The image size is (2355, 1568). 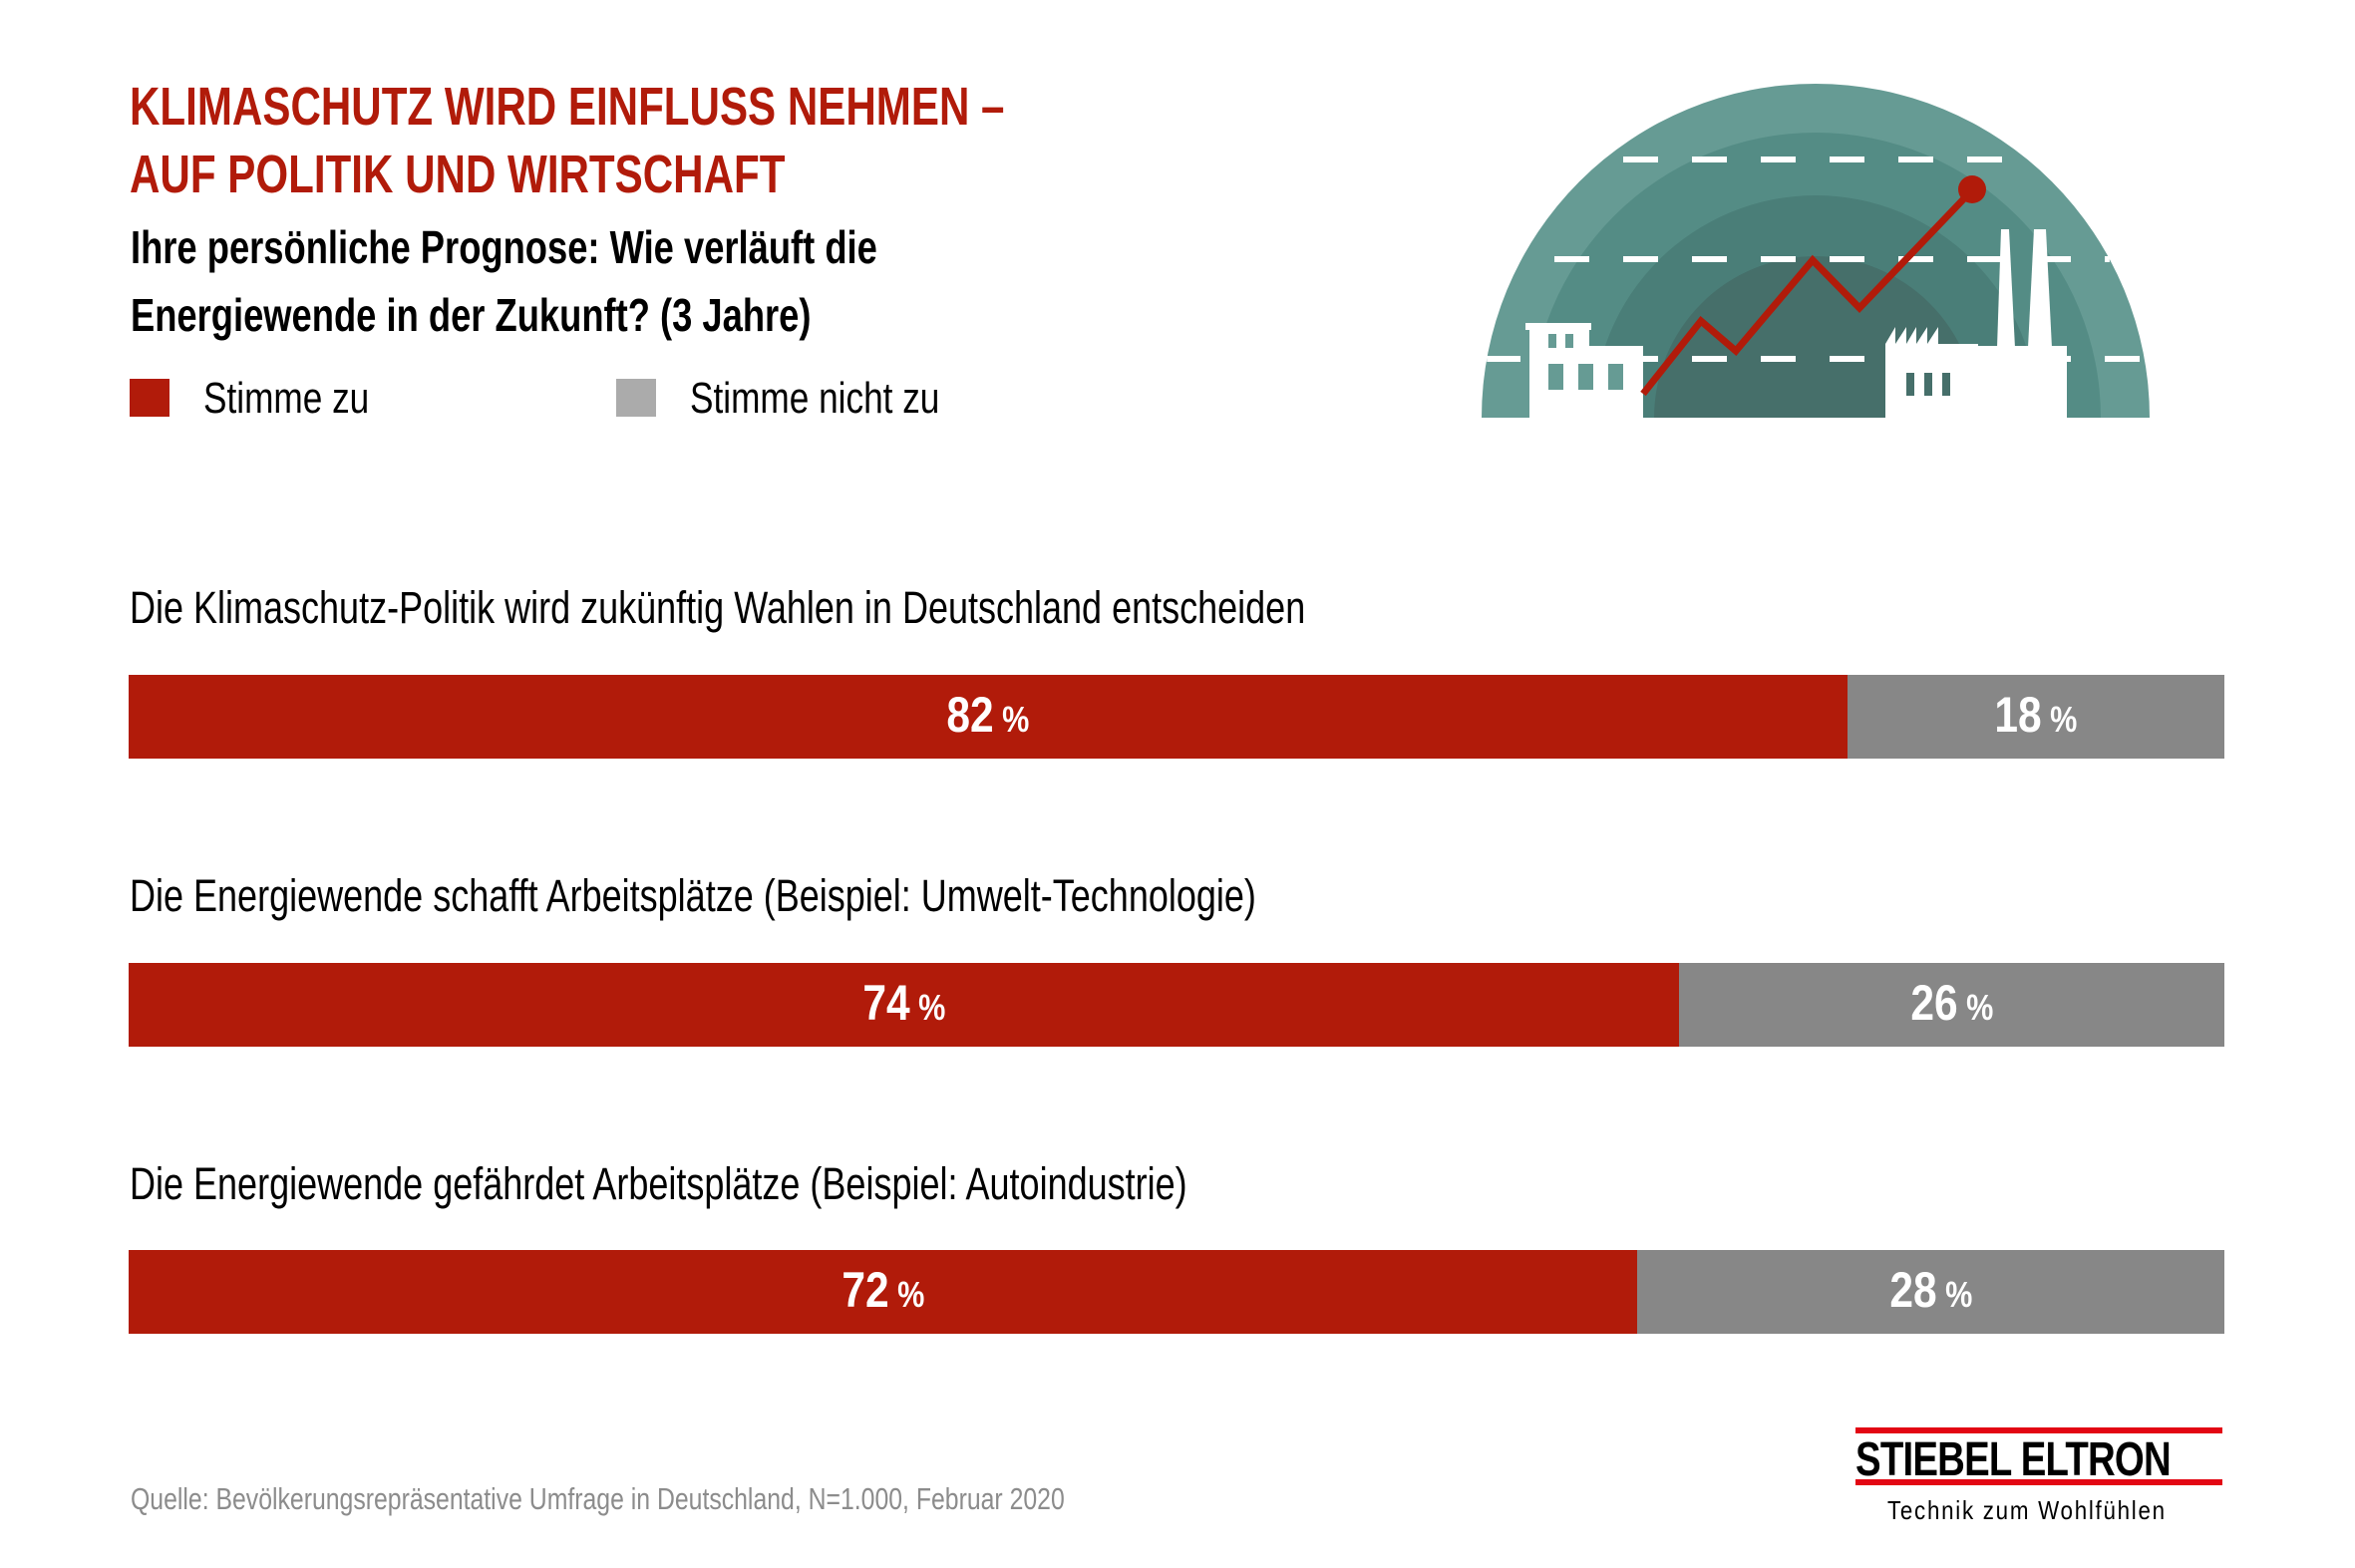 What do you see at coordinates (1805, 294) in the screenshot?
I see `trend-line` at bounding box center [1805, 294].